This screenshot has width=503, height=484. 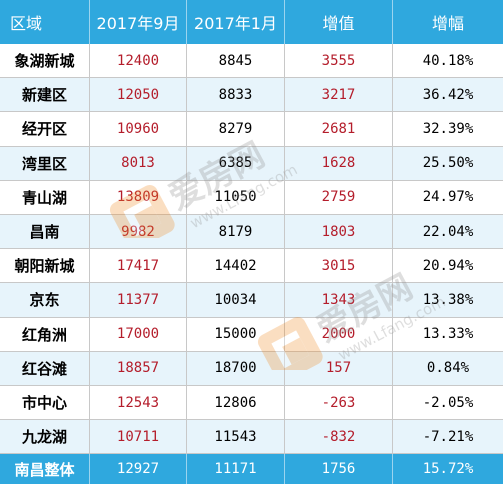 What do you see at coordinates (138, 437) in the screenshot?
I see `cell-sep-2017: 10711` at bounding box center [138, 437].